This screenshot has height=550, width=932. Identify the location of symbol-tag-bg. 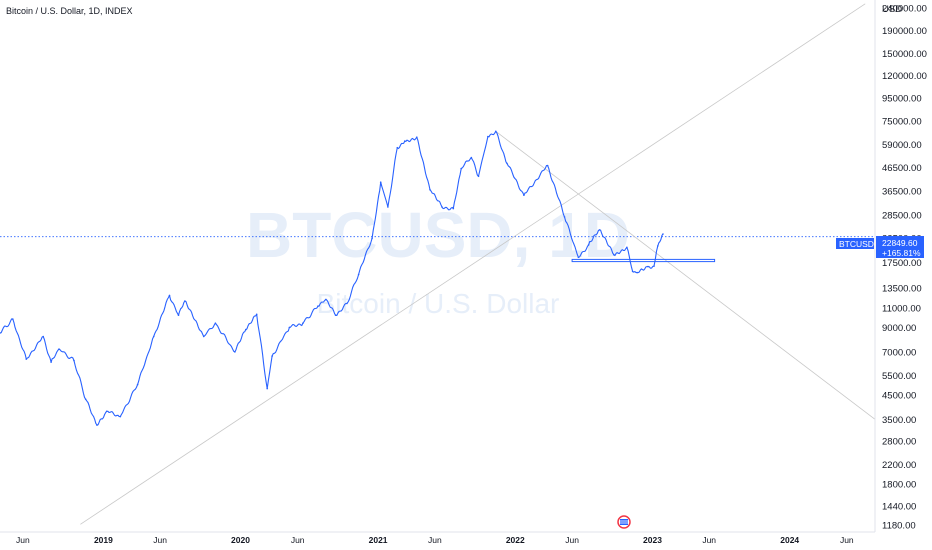
(855, 243).